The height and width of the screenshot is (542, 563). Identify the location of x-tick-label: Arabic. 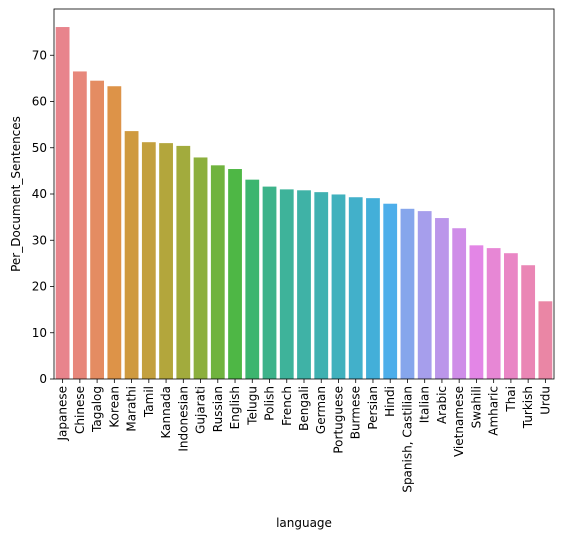
(442, 405).